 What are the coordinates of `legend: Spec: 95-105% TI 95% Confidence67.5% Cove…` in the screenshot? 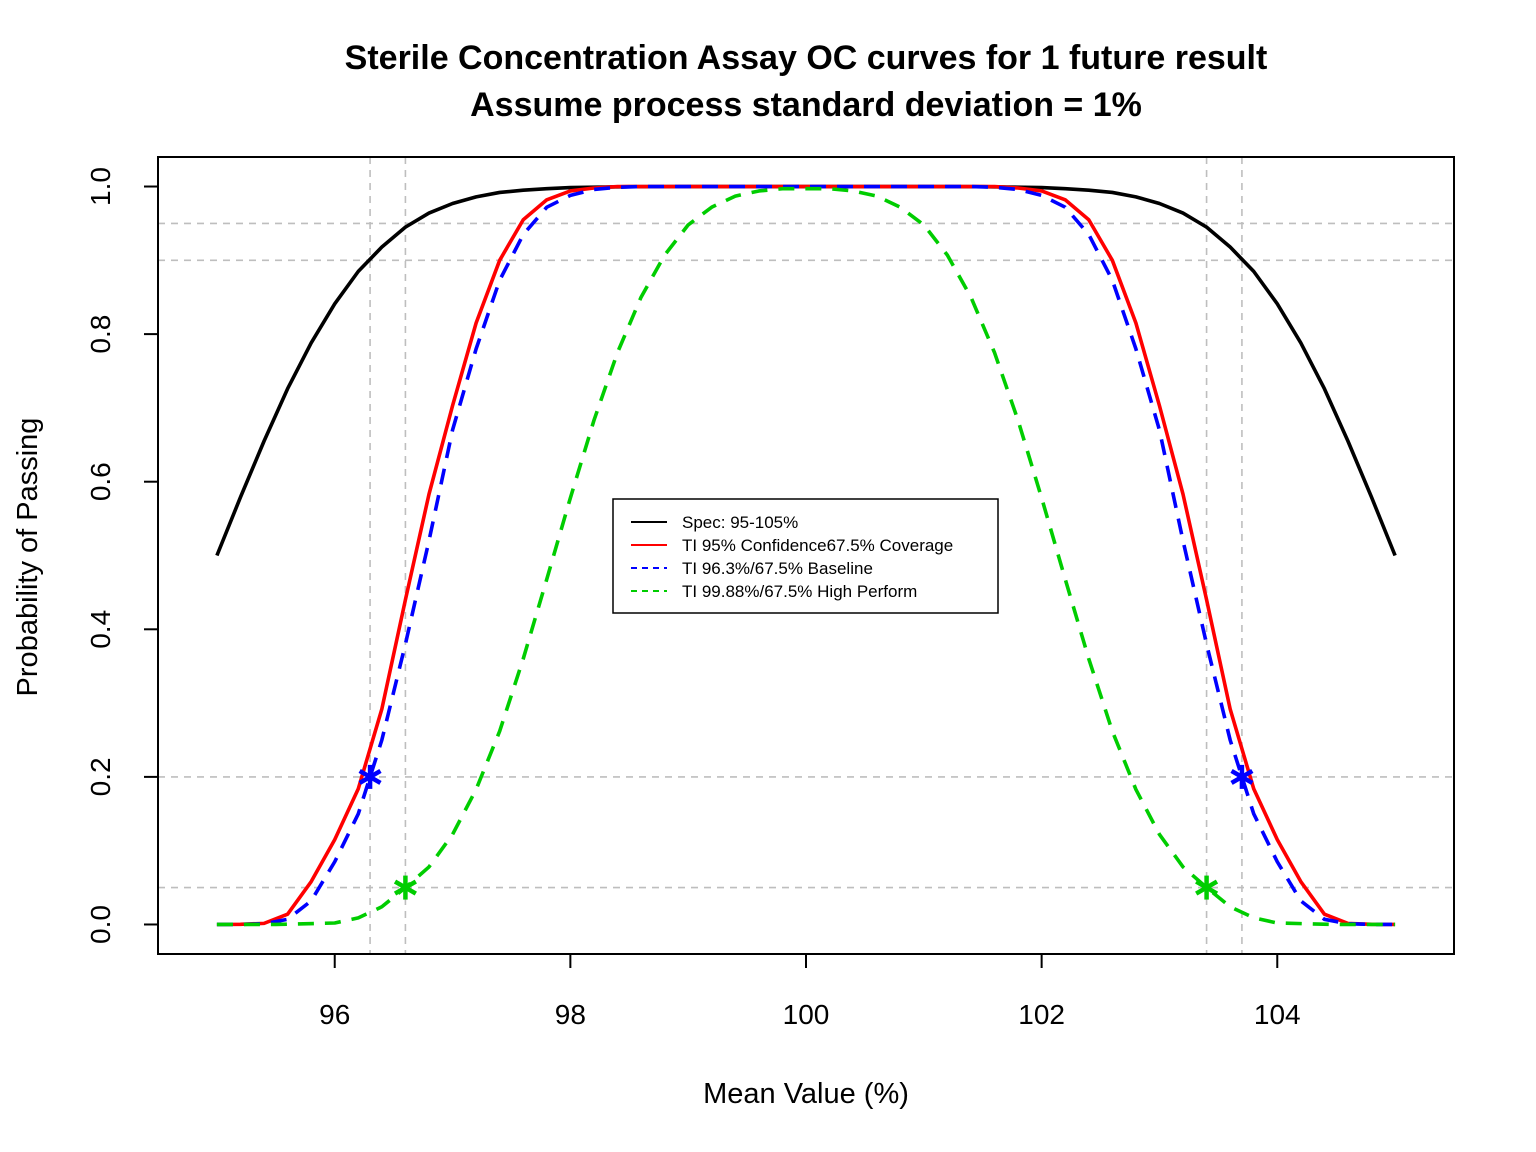 It's located at (805, 556).